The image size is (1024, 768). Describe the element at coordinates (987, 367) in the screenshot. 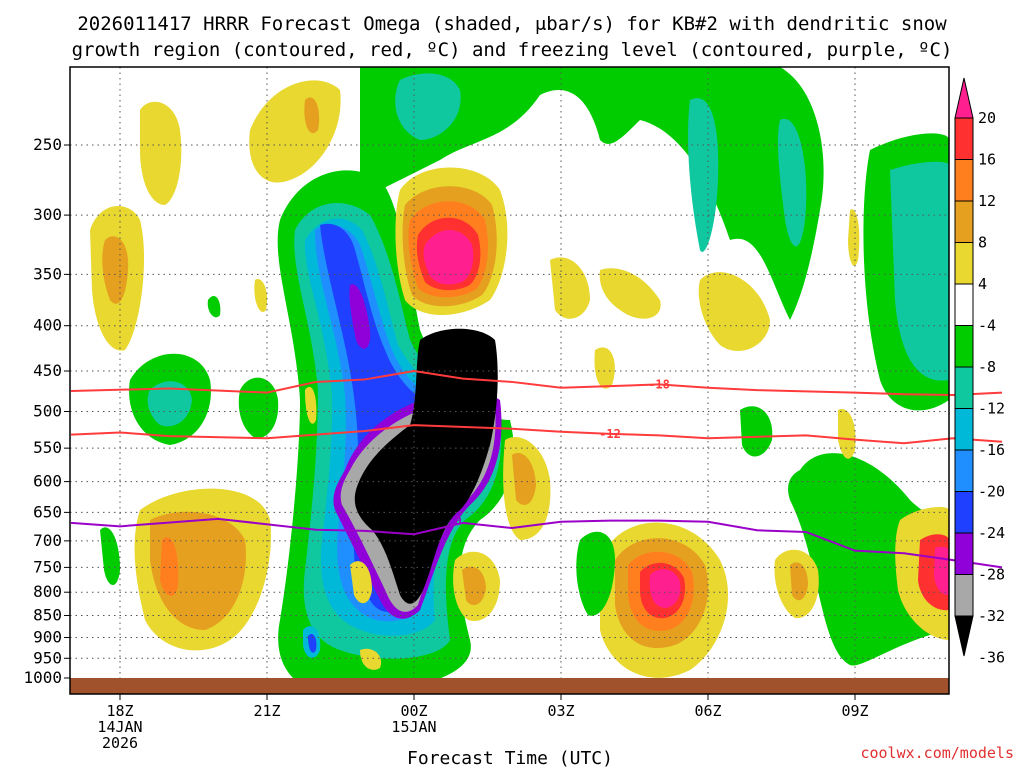

I see `colorbar-label: -8` at that location.